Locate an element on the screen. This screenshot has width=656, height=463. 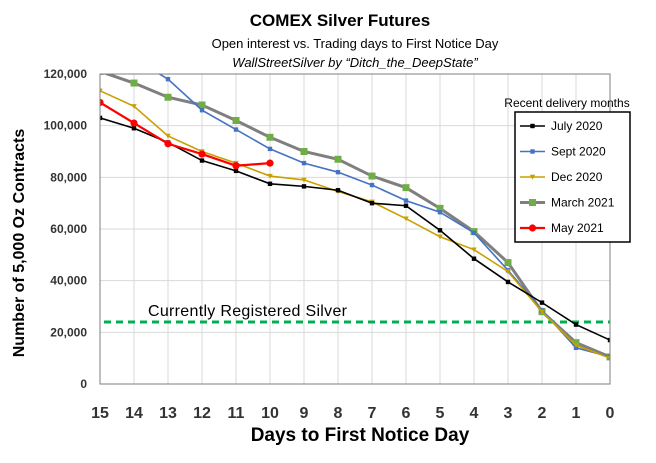
x-axis-ticks: 15 14 13 12 11 10 9 8 7 6 5 4 3 2 1 0 is located at coordinates (352, 413).